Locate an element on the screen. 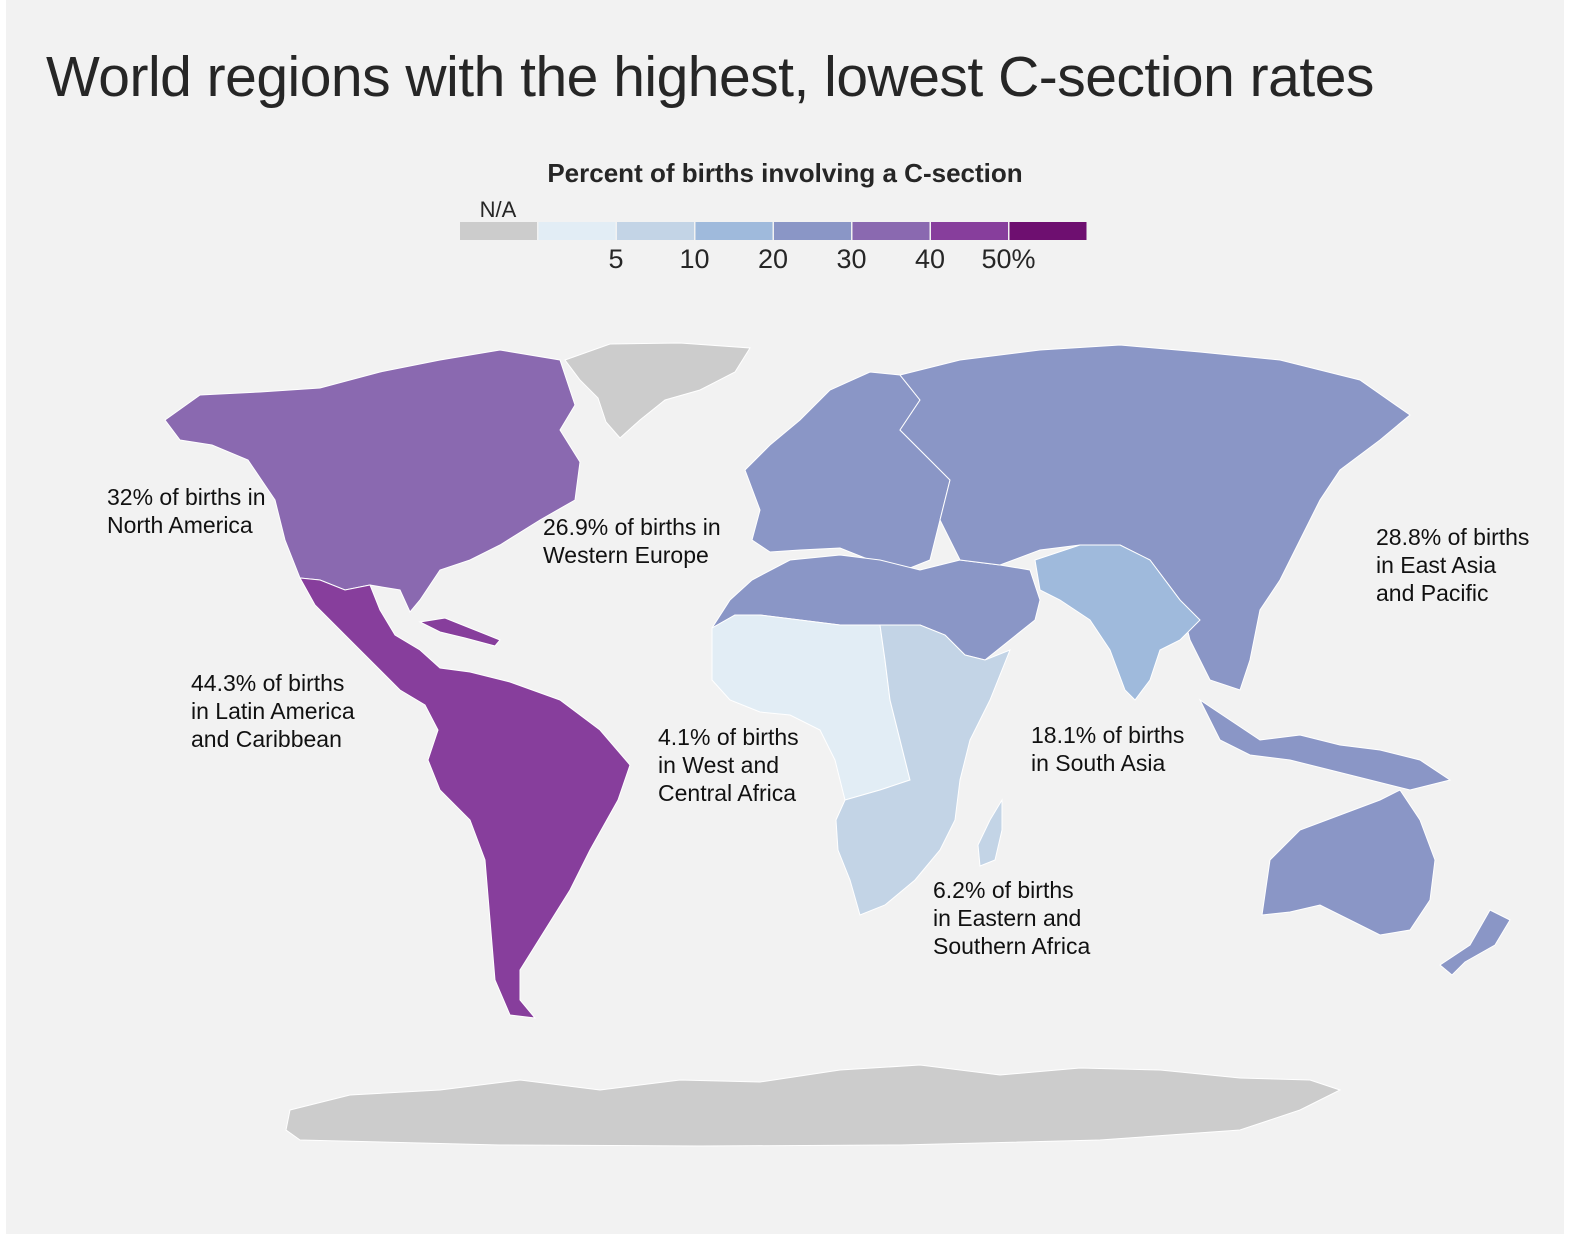 This screenshot has height=1234, width=1570. region-latin-america-caribbean is located at coordinates (465, 798).